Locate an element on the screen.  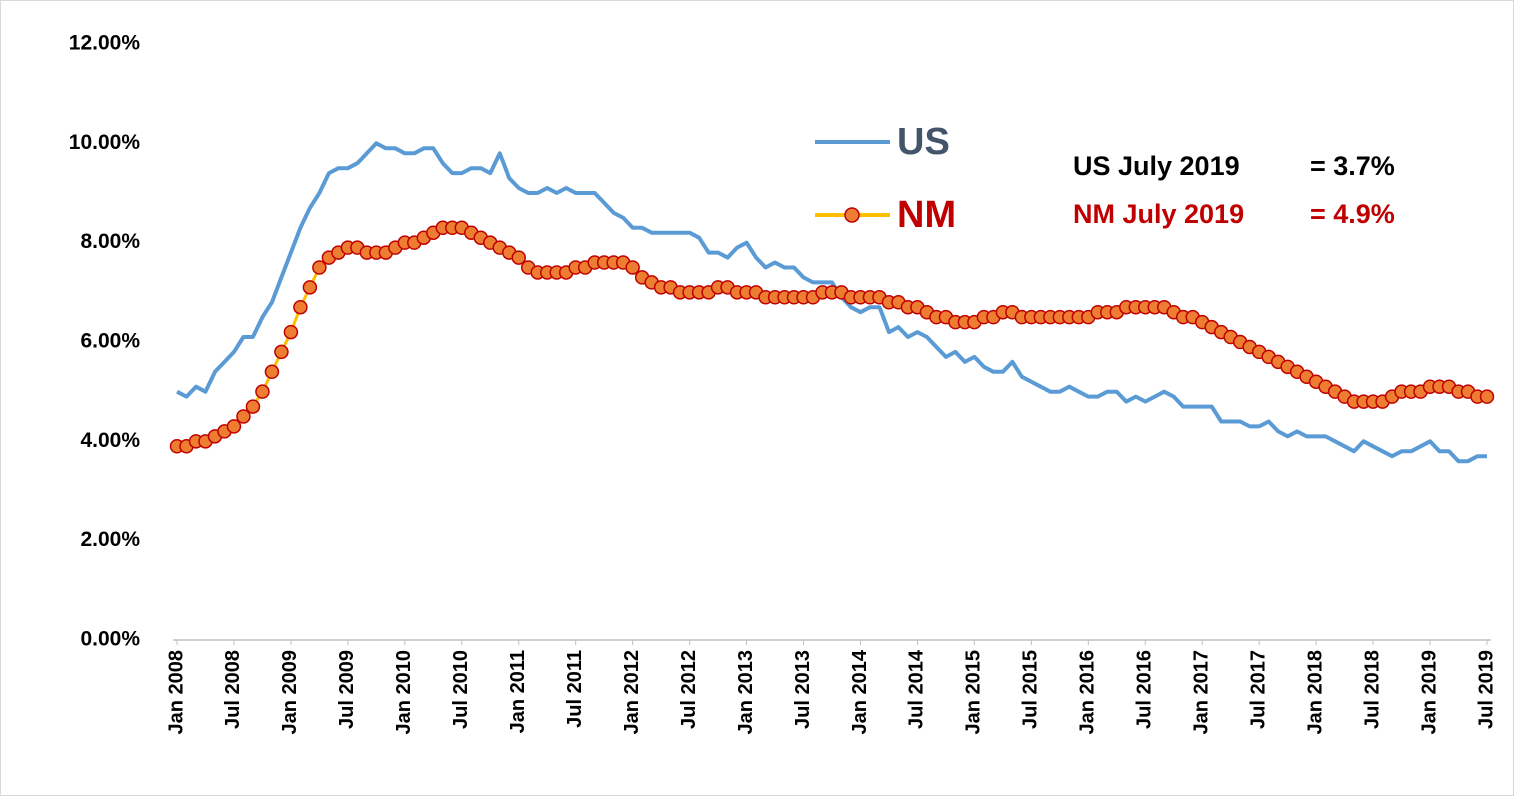
annotation-label: US July 2019 is located at coordinates (1156, 166).